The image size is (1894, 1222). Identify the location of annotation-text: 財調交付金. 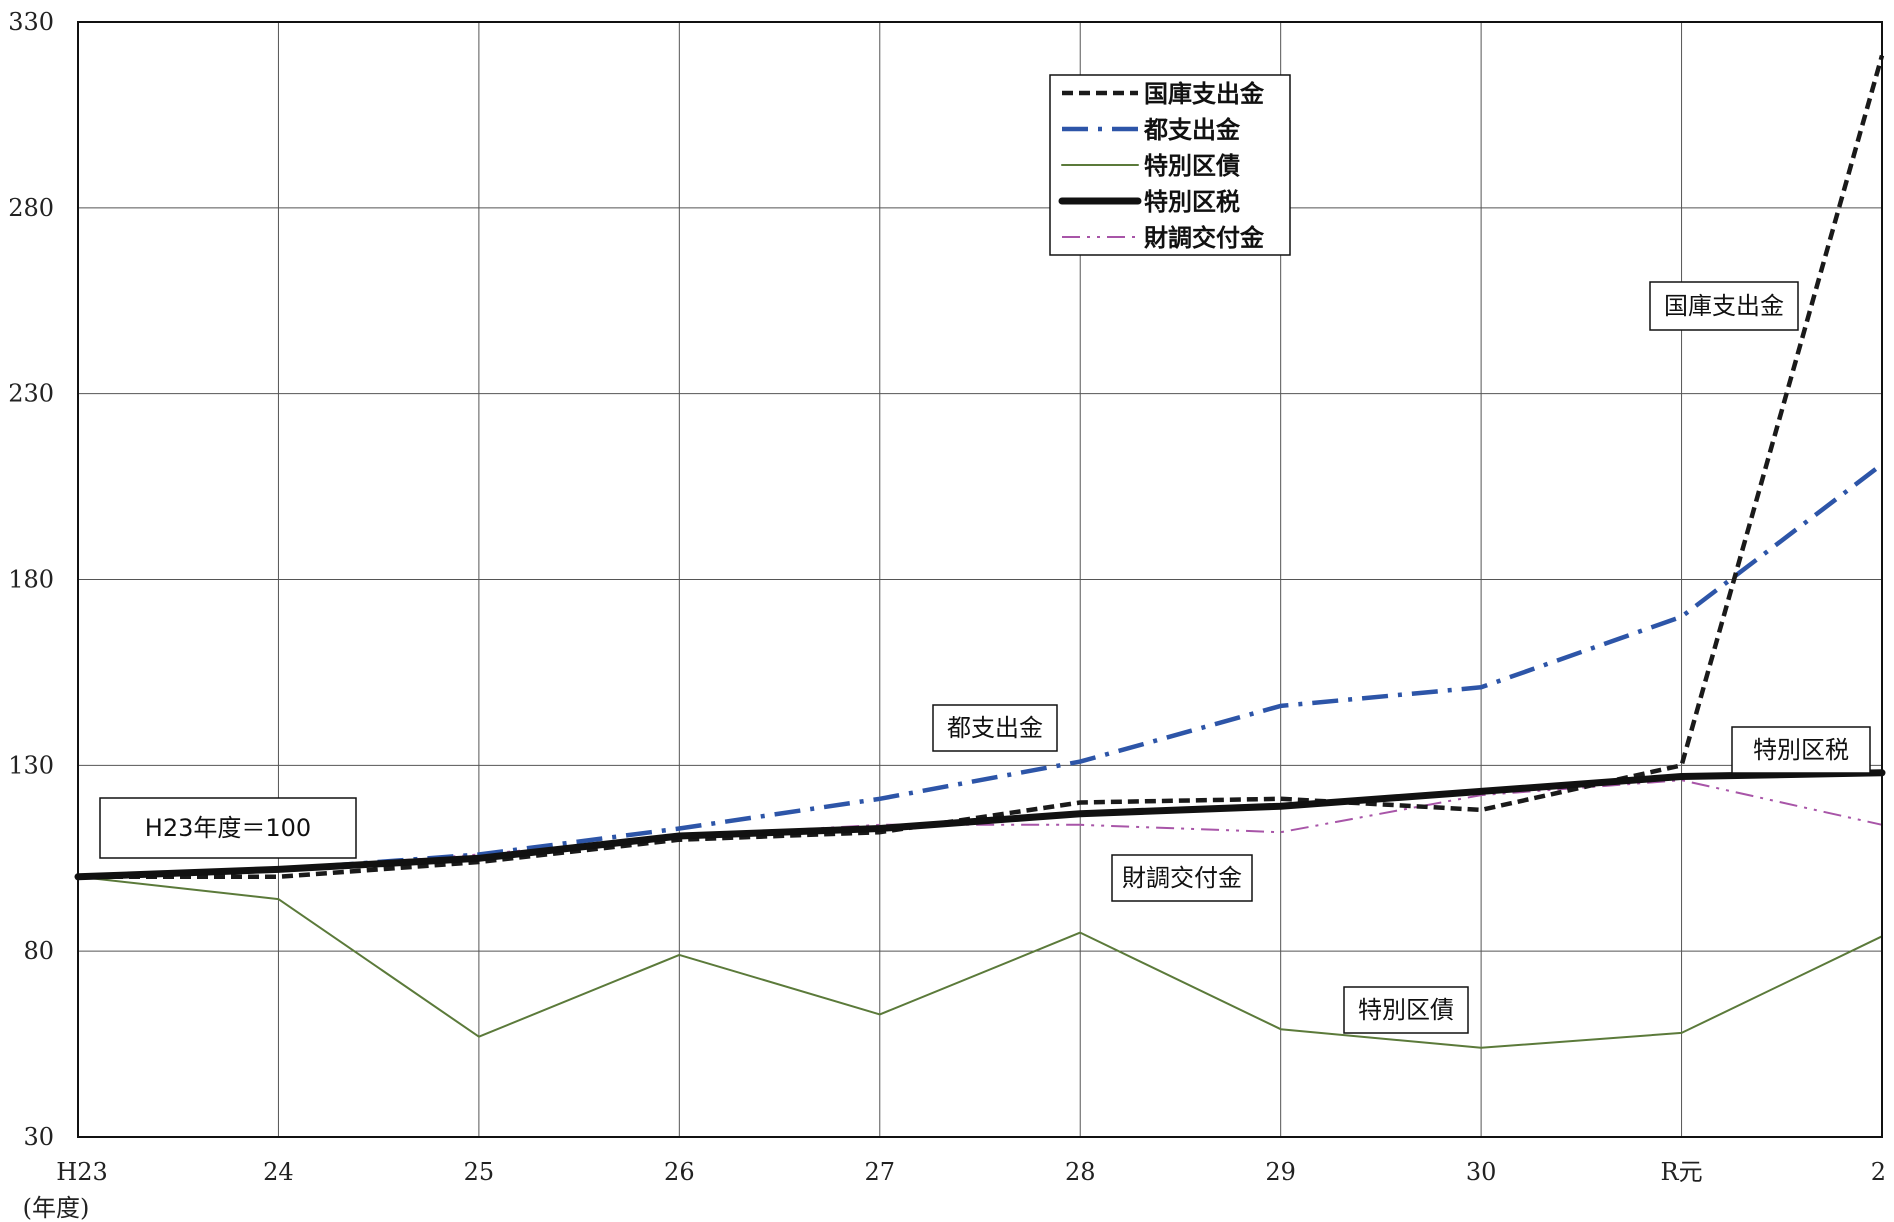
(1182, 878).